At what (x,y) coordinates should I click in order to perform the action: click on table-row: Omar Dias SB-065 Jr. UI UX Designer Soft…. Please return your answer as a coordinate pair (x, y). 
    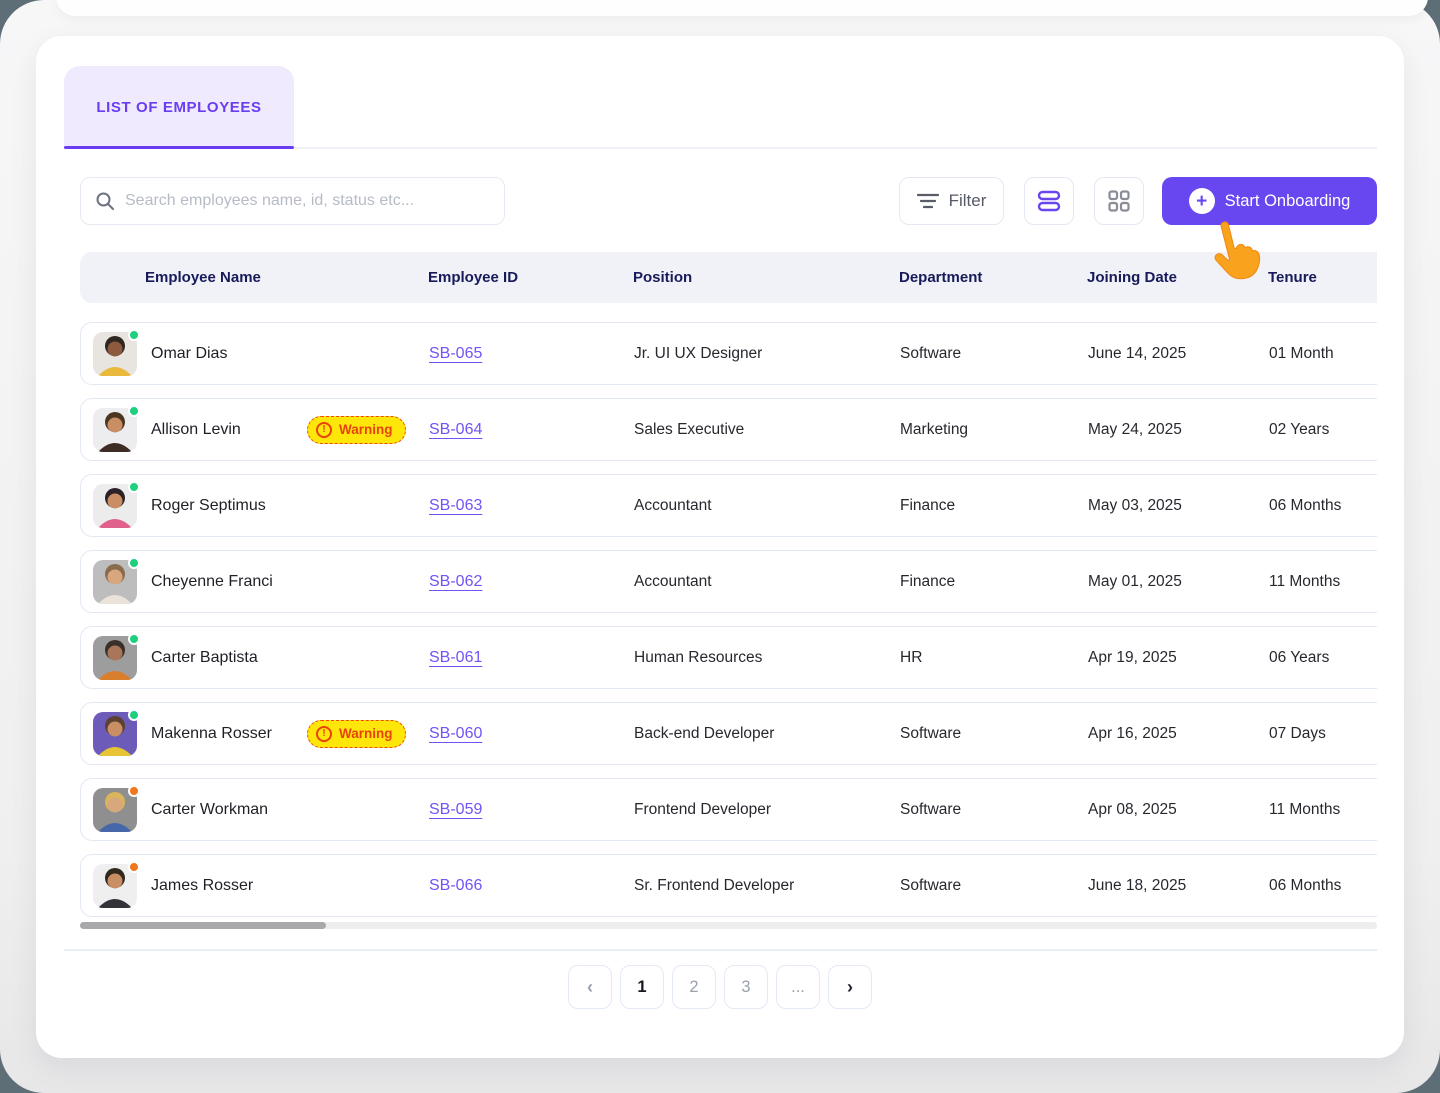
    Looking at the image, I should click on (728, 353).